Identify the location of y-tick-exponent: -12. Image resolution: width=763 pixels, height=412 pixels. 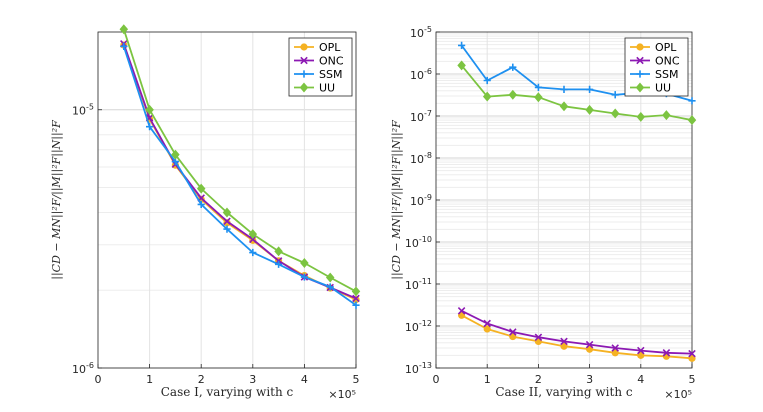
(425, 323).